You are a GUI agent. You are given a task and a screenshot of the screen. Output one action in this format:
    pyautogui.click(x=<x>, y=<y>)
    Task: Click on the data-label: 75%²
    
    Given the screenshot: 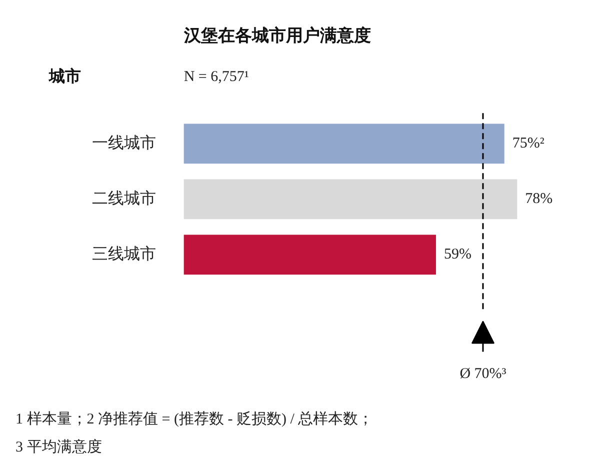 What is the action you would take?
    pyautogui.click(x=528, y=144)
    